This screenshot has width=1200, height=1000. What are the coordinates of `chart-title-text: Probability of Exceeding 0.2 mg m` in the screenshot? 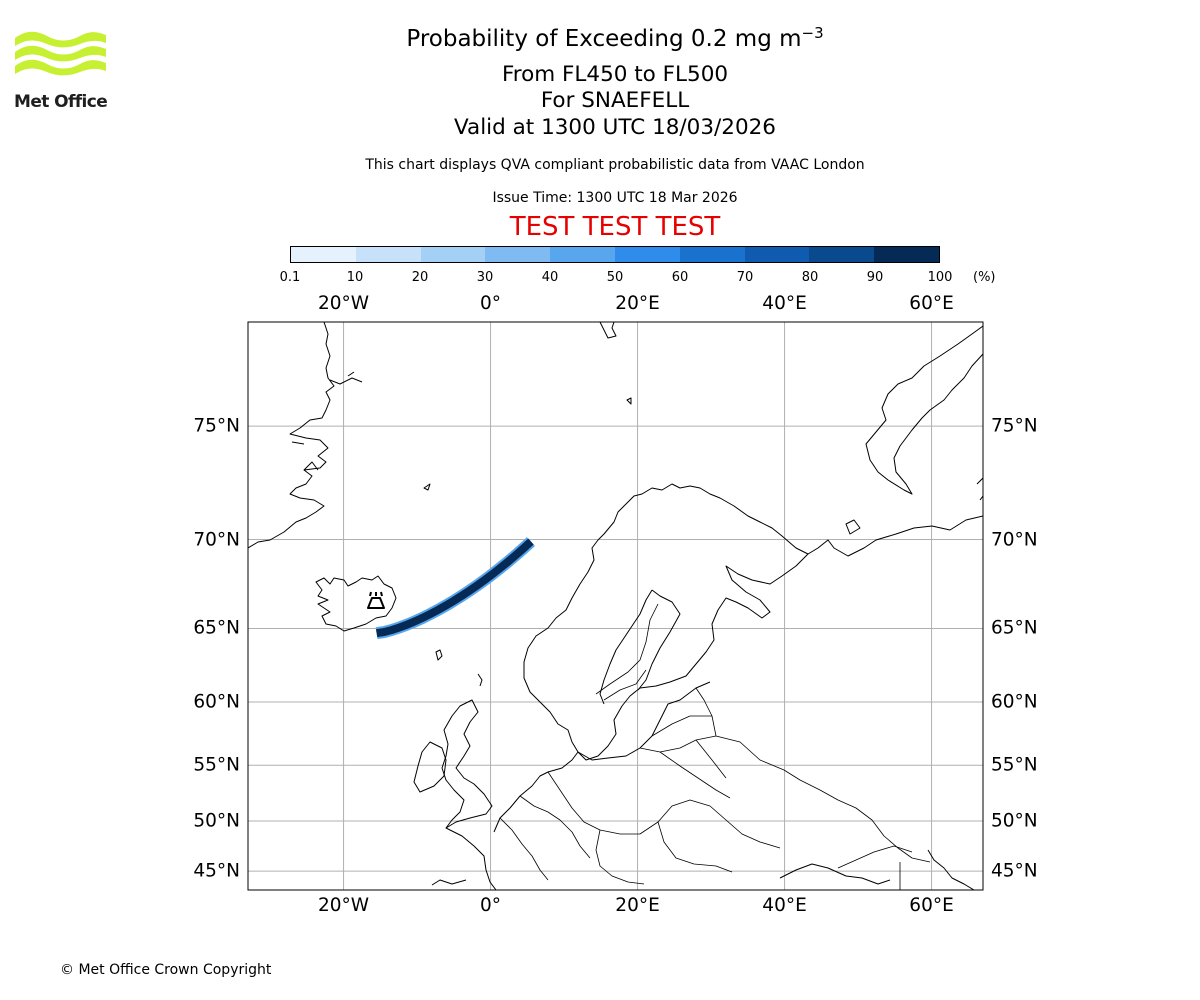 It's located at (604, 39).